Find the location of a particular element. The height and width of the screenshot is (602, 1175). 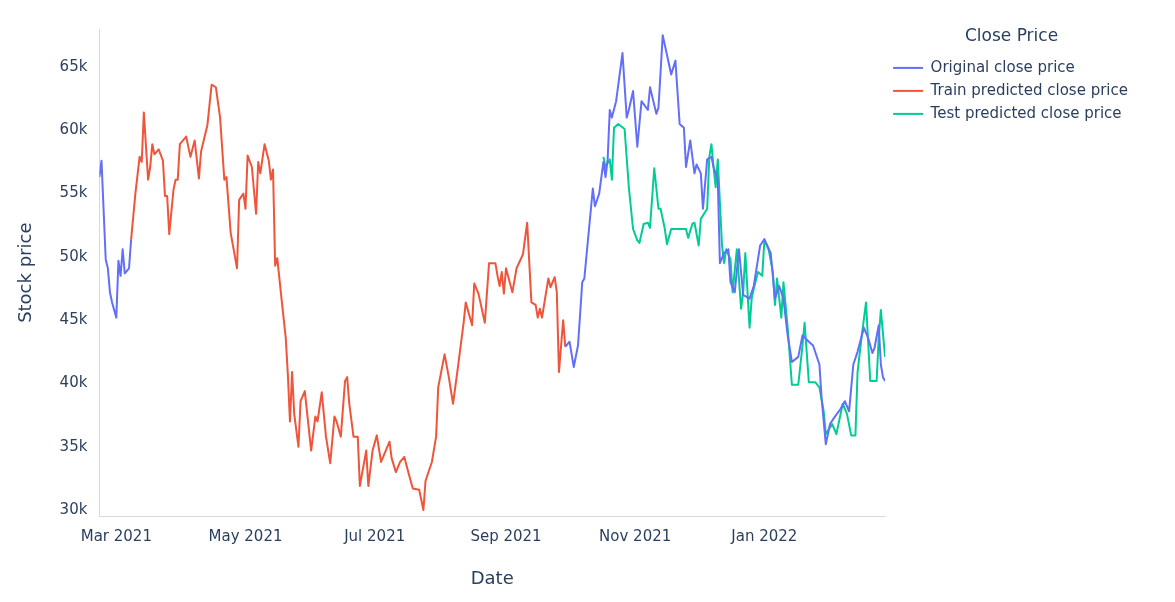

legend-label: Test predicted close price is located at coordinates (1025, 112).